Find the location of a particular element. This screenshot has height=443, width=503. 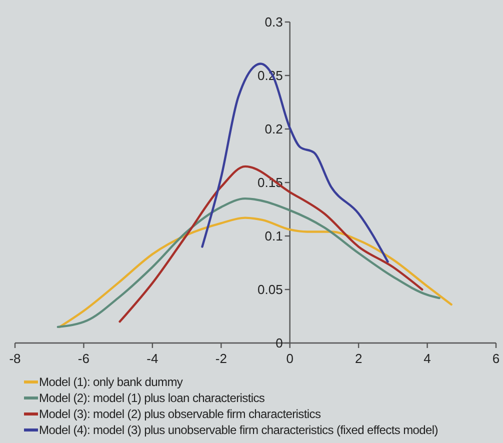

x-tick-label: 0 is located at coordinates (290, 358).